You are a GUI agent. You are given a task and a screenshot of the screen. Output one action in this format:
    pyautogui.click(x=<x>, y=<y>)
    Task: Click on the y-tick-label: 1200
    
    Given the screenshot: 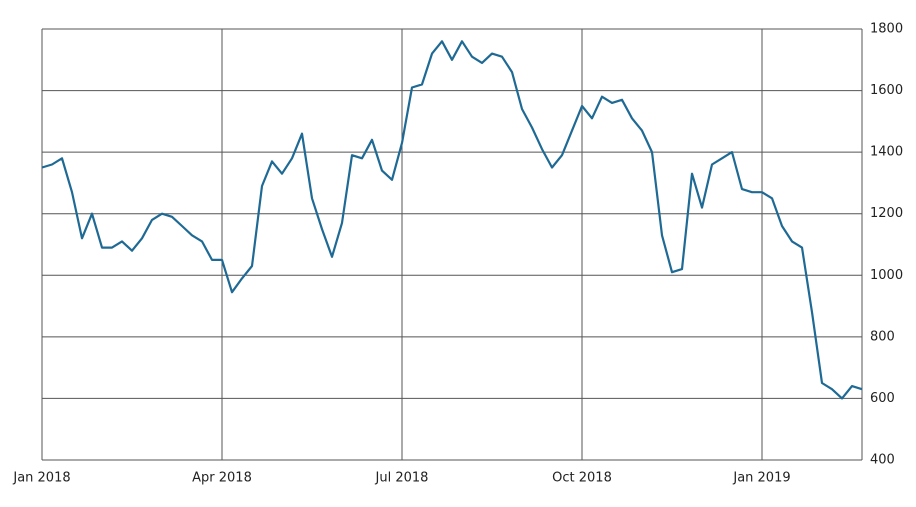 What is the action you would take?
    pyautogui.click(x=886, y=213)
    